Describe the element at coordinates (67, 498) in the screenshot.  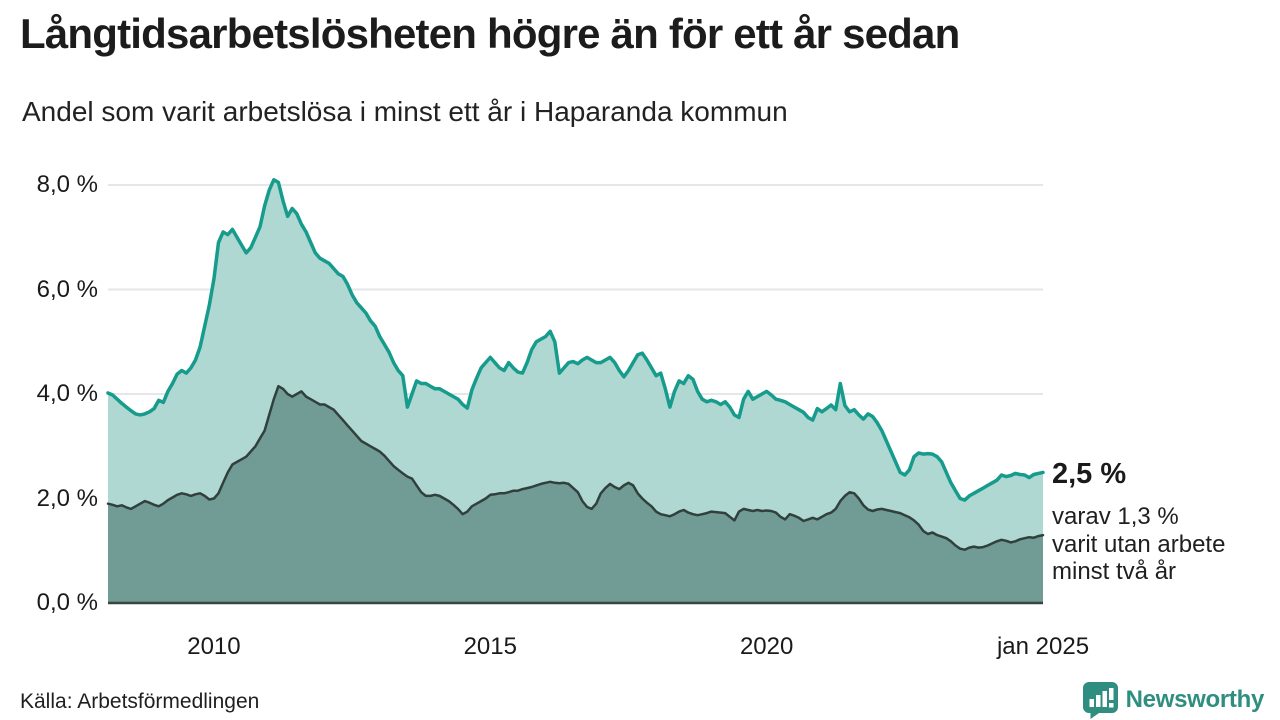
I see `y-tick-label: 2,0 %` at that location.